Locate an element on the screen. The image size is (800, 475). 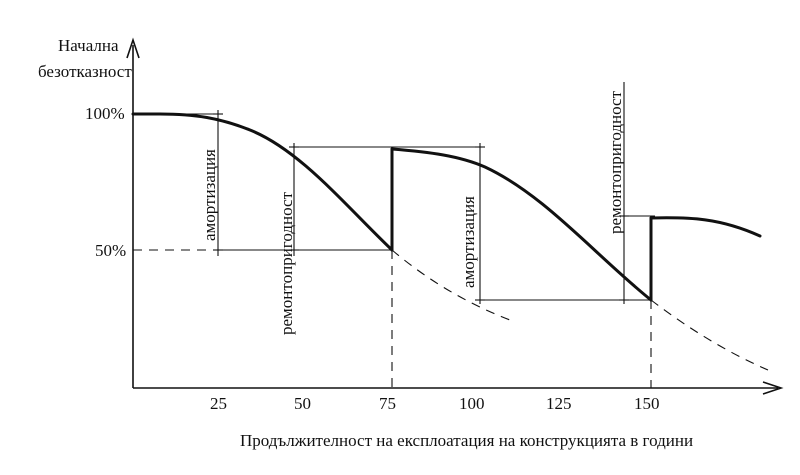
y-axis-arrow is located at coordinates (133, 48).